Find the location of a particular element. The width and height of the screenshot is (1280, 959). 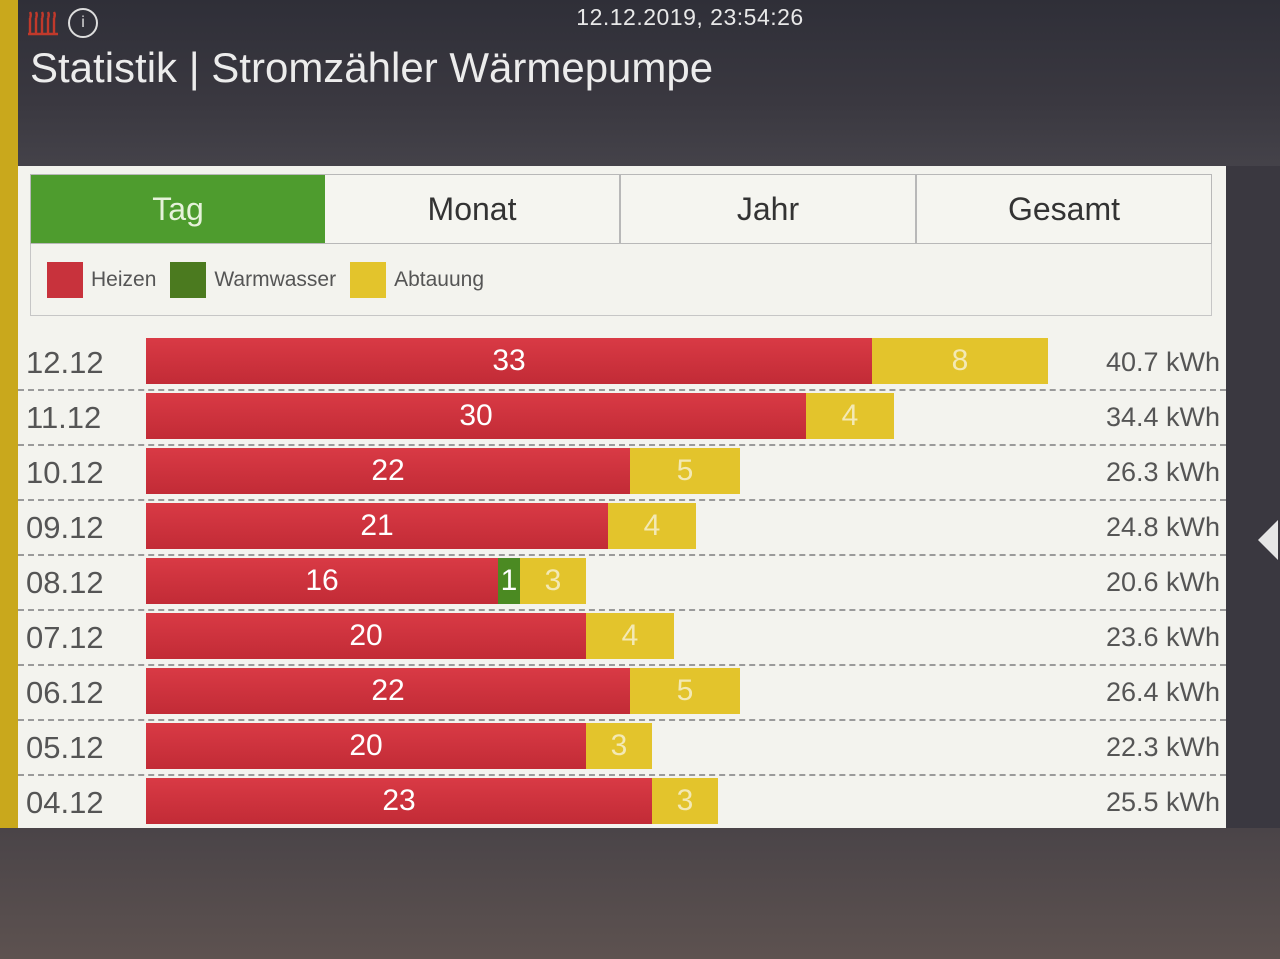

right-edge is located at coordinates (1253, 497).